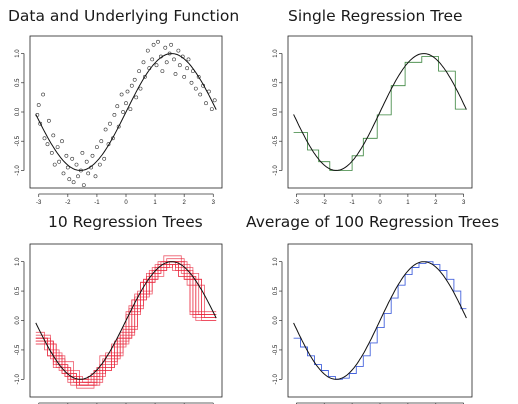 This screenshot has height=404, width=518. I want to click on y-tick-label-2-2: 0.0, so click(18, 320).